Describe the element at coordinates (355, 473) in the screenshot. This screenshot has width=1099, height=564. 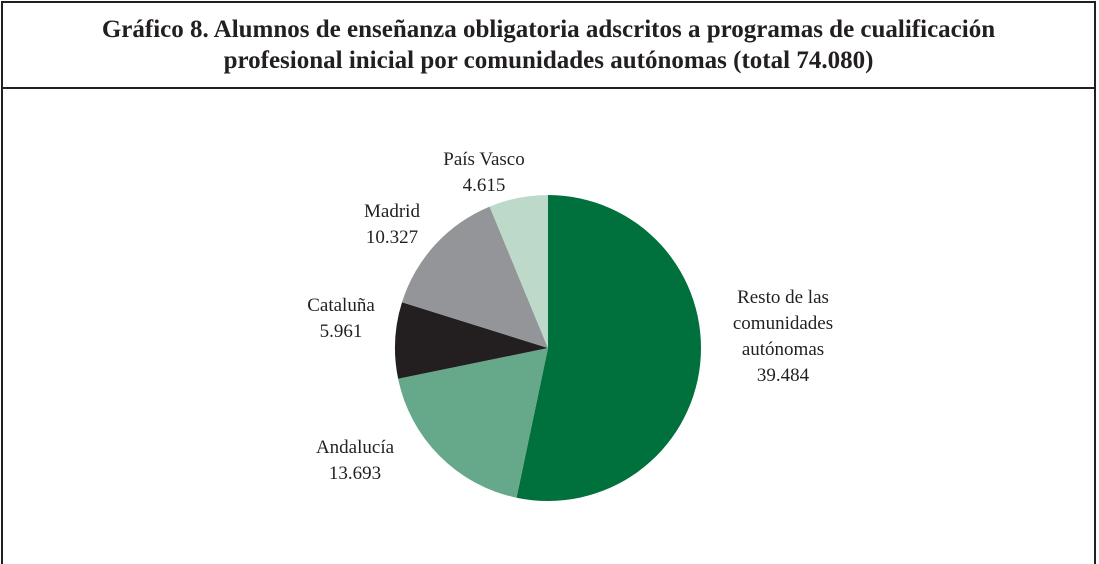
I see `slice-value: 13.693` at that location.